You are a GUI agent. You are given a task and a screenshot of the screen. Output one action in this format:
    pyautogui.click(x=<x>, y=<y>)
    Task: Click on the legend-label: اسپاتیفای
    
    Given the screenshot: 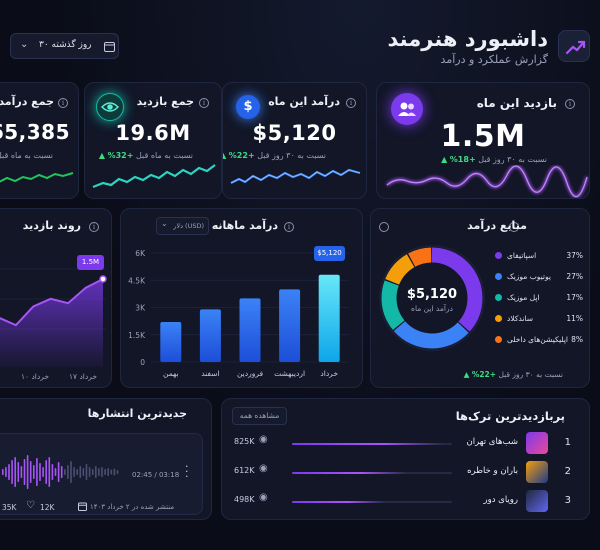 What is the action you would take?
    pyautogui.click(x=522, y=255)
    